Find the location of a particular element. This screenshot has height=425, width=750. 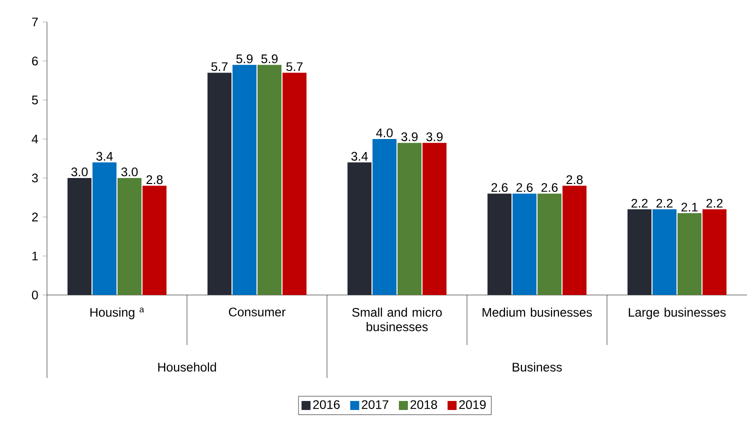

legend-label: 2016 is located at coordinates (326, 405).